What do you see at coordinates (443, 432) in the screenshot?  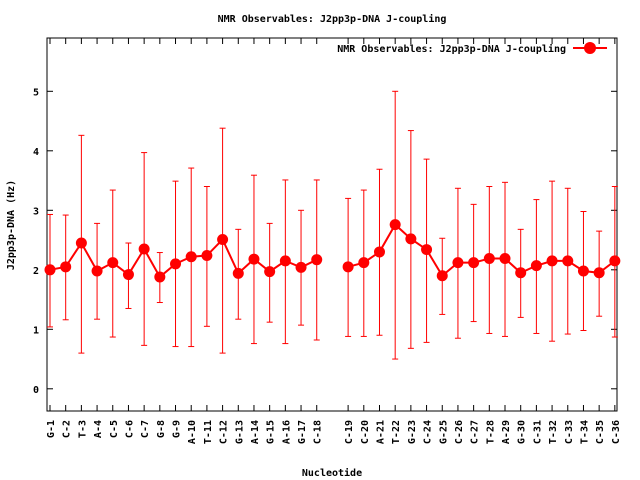 I see `x-tick-label: G-25` at bounding box center [443, 432].